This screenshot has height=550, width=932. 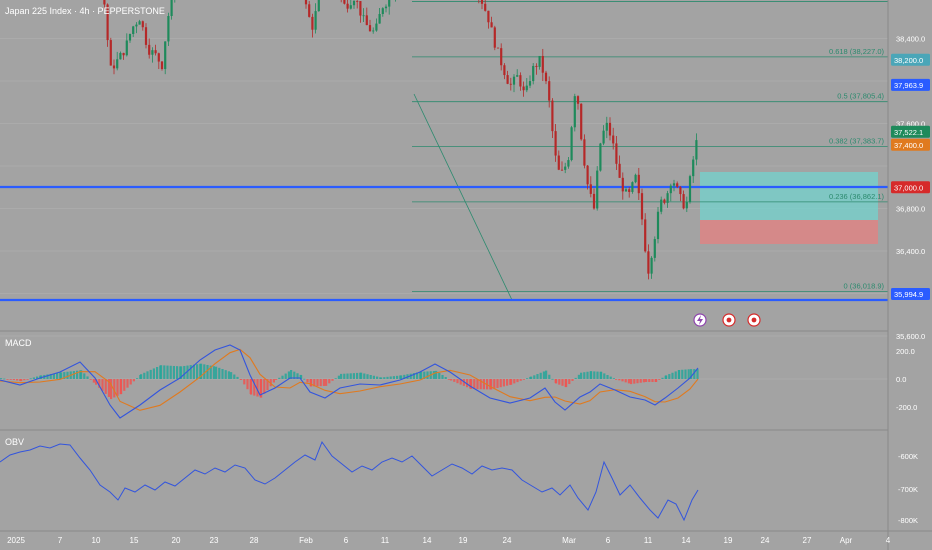 What do you see at coordinates (444, 381) in the screenshot?
I see `macd-pane` at bounding box center [444, 381].